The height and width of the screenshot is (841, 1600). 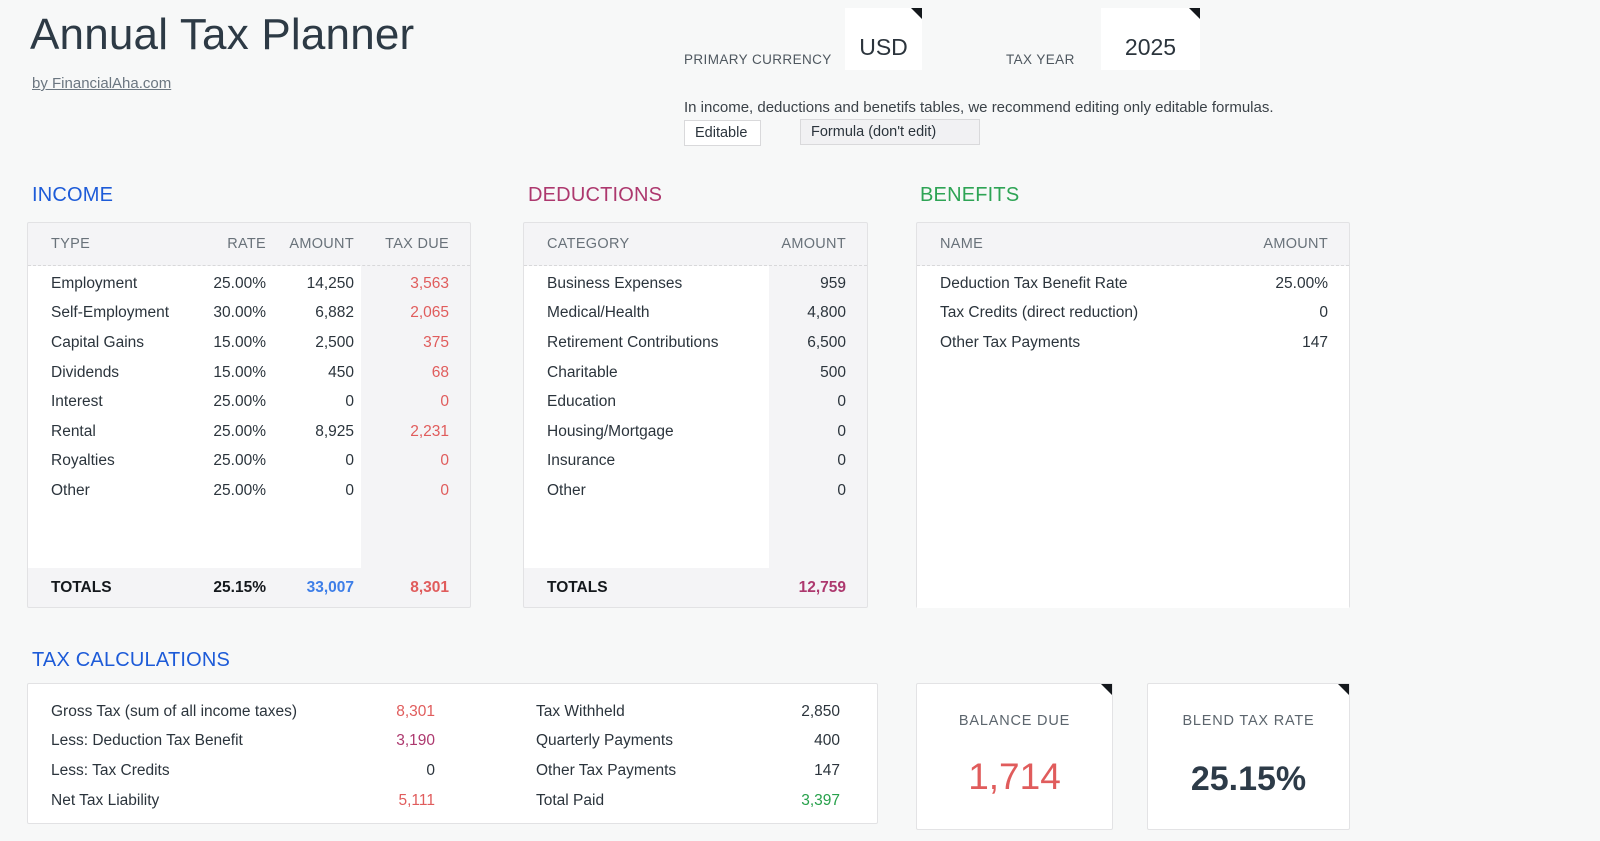 I want to click on legend-formula-swatch: Formula (don't edit), so click(x=890, y=132).